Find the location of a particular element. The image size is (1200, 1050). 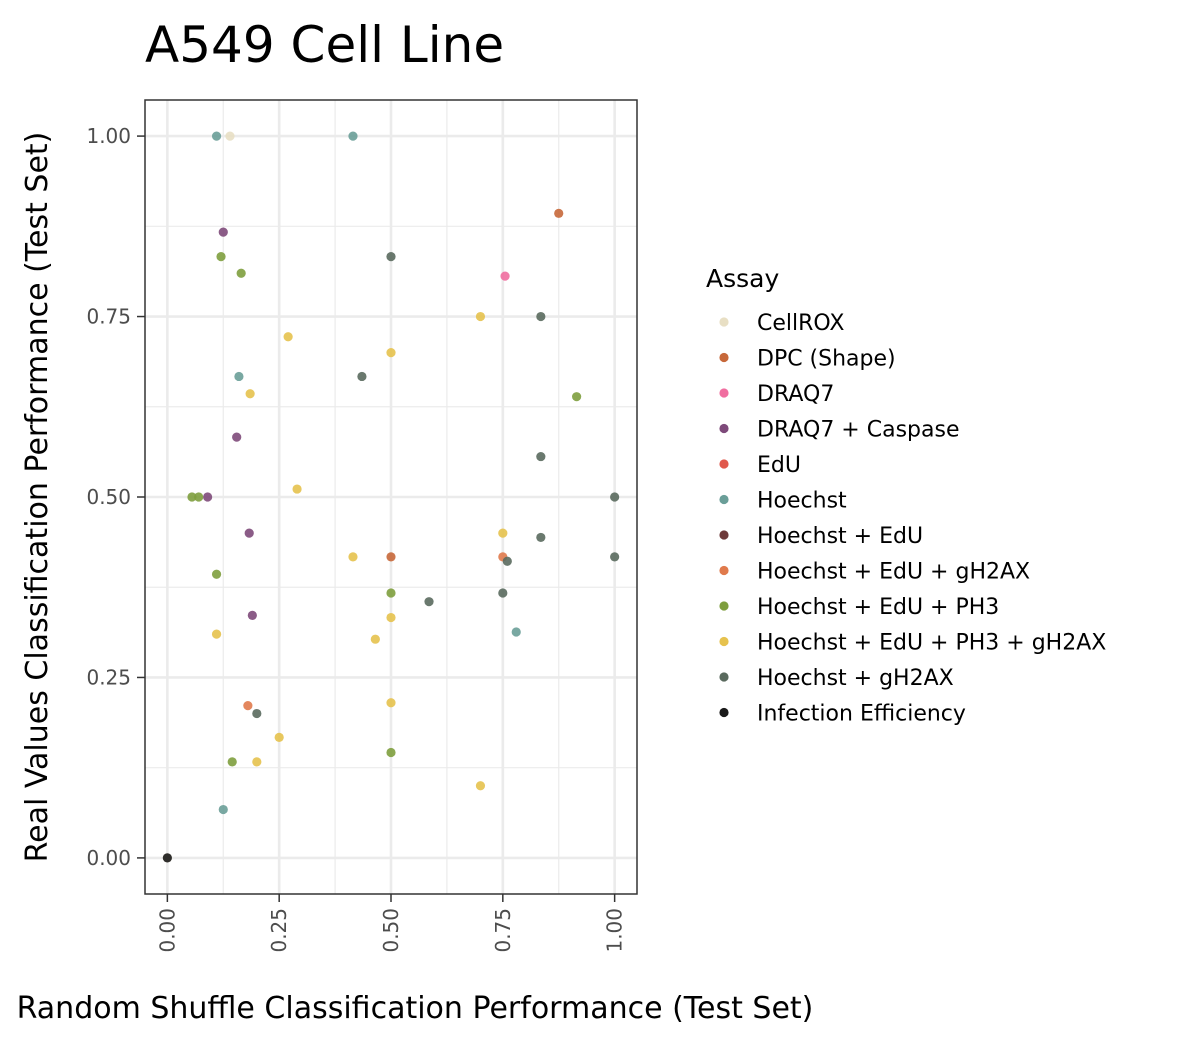

legend-label: Hoechst + gH2AX is located at coordinates (855, 678).